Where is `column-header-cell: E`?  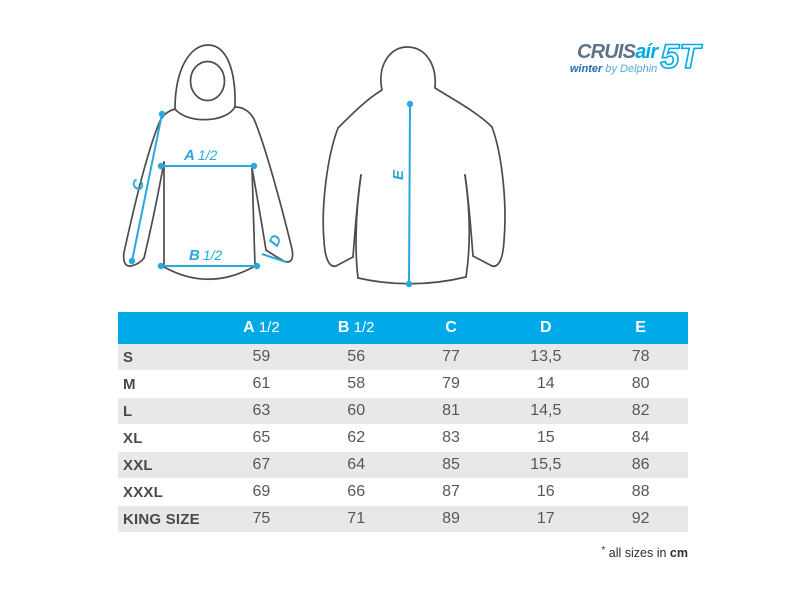
column-header-cell: E is located at coordinates (640, 327).